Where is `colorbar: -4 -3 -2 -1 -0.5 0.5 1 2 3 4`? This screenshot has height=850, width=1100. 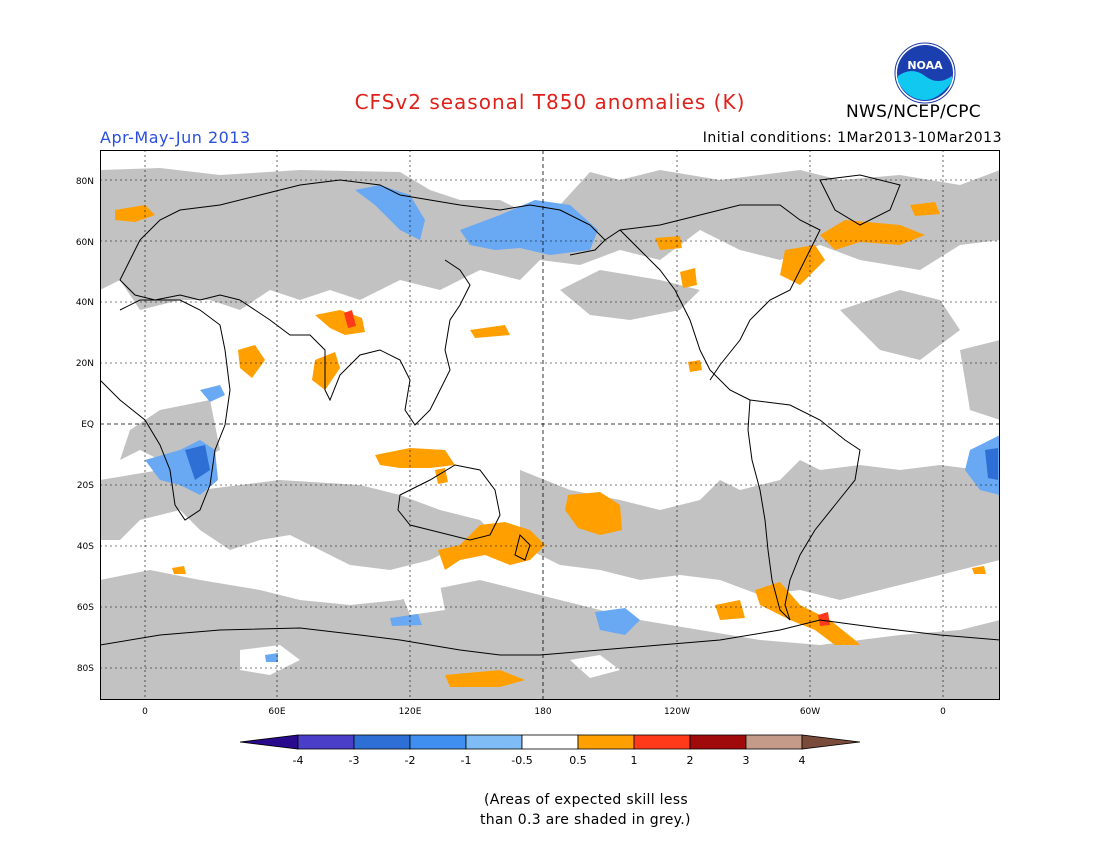
colorbar: -4 -3 -2 -1 -0.5 0.5 1 2 3 4 is located at coordinates (550, 750).